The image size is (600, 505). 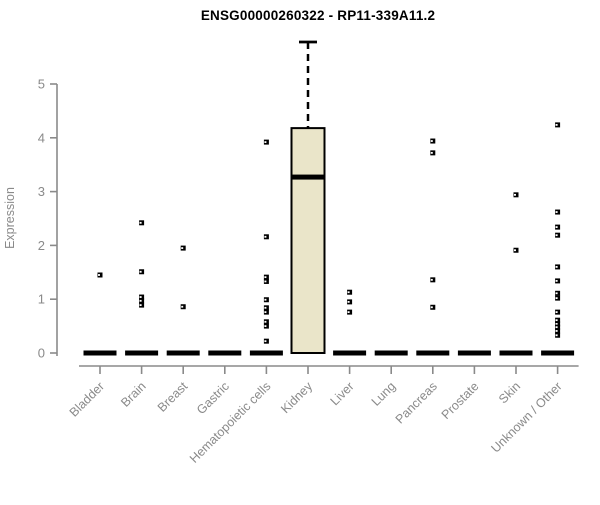 What do you see at coordinates (10, 218) in the screenshot?
I see `y-axis-title: Expression` at bounding box center [10, 218].